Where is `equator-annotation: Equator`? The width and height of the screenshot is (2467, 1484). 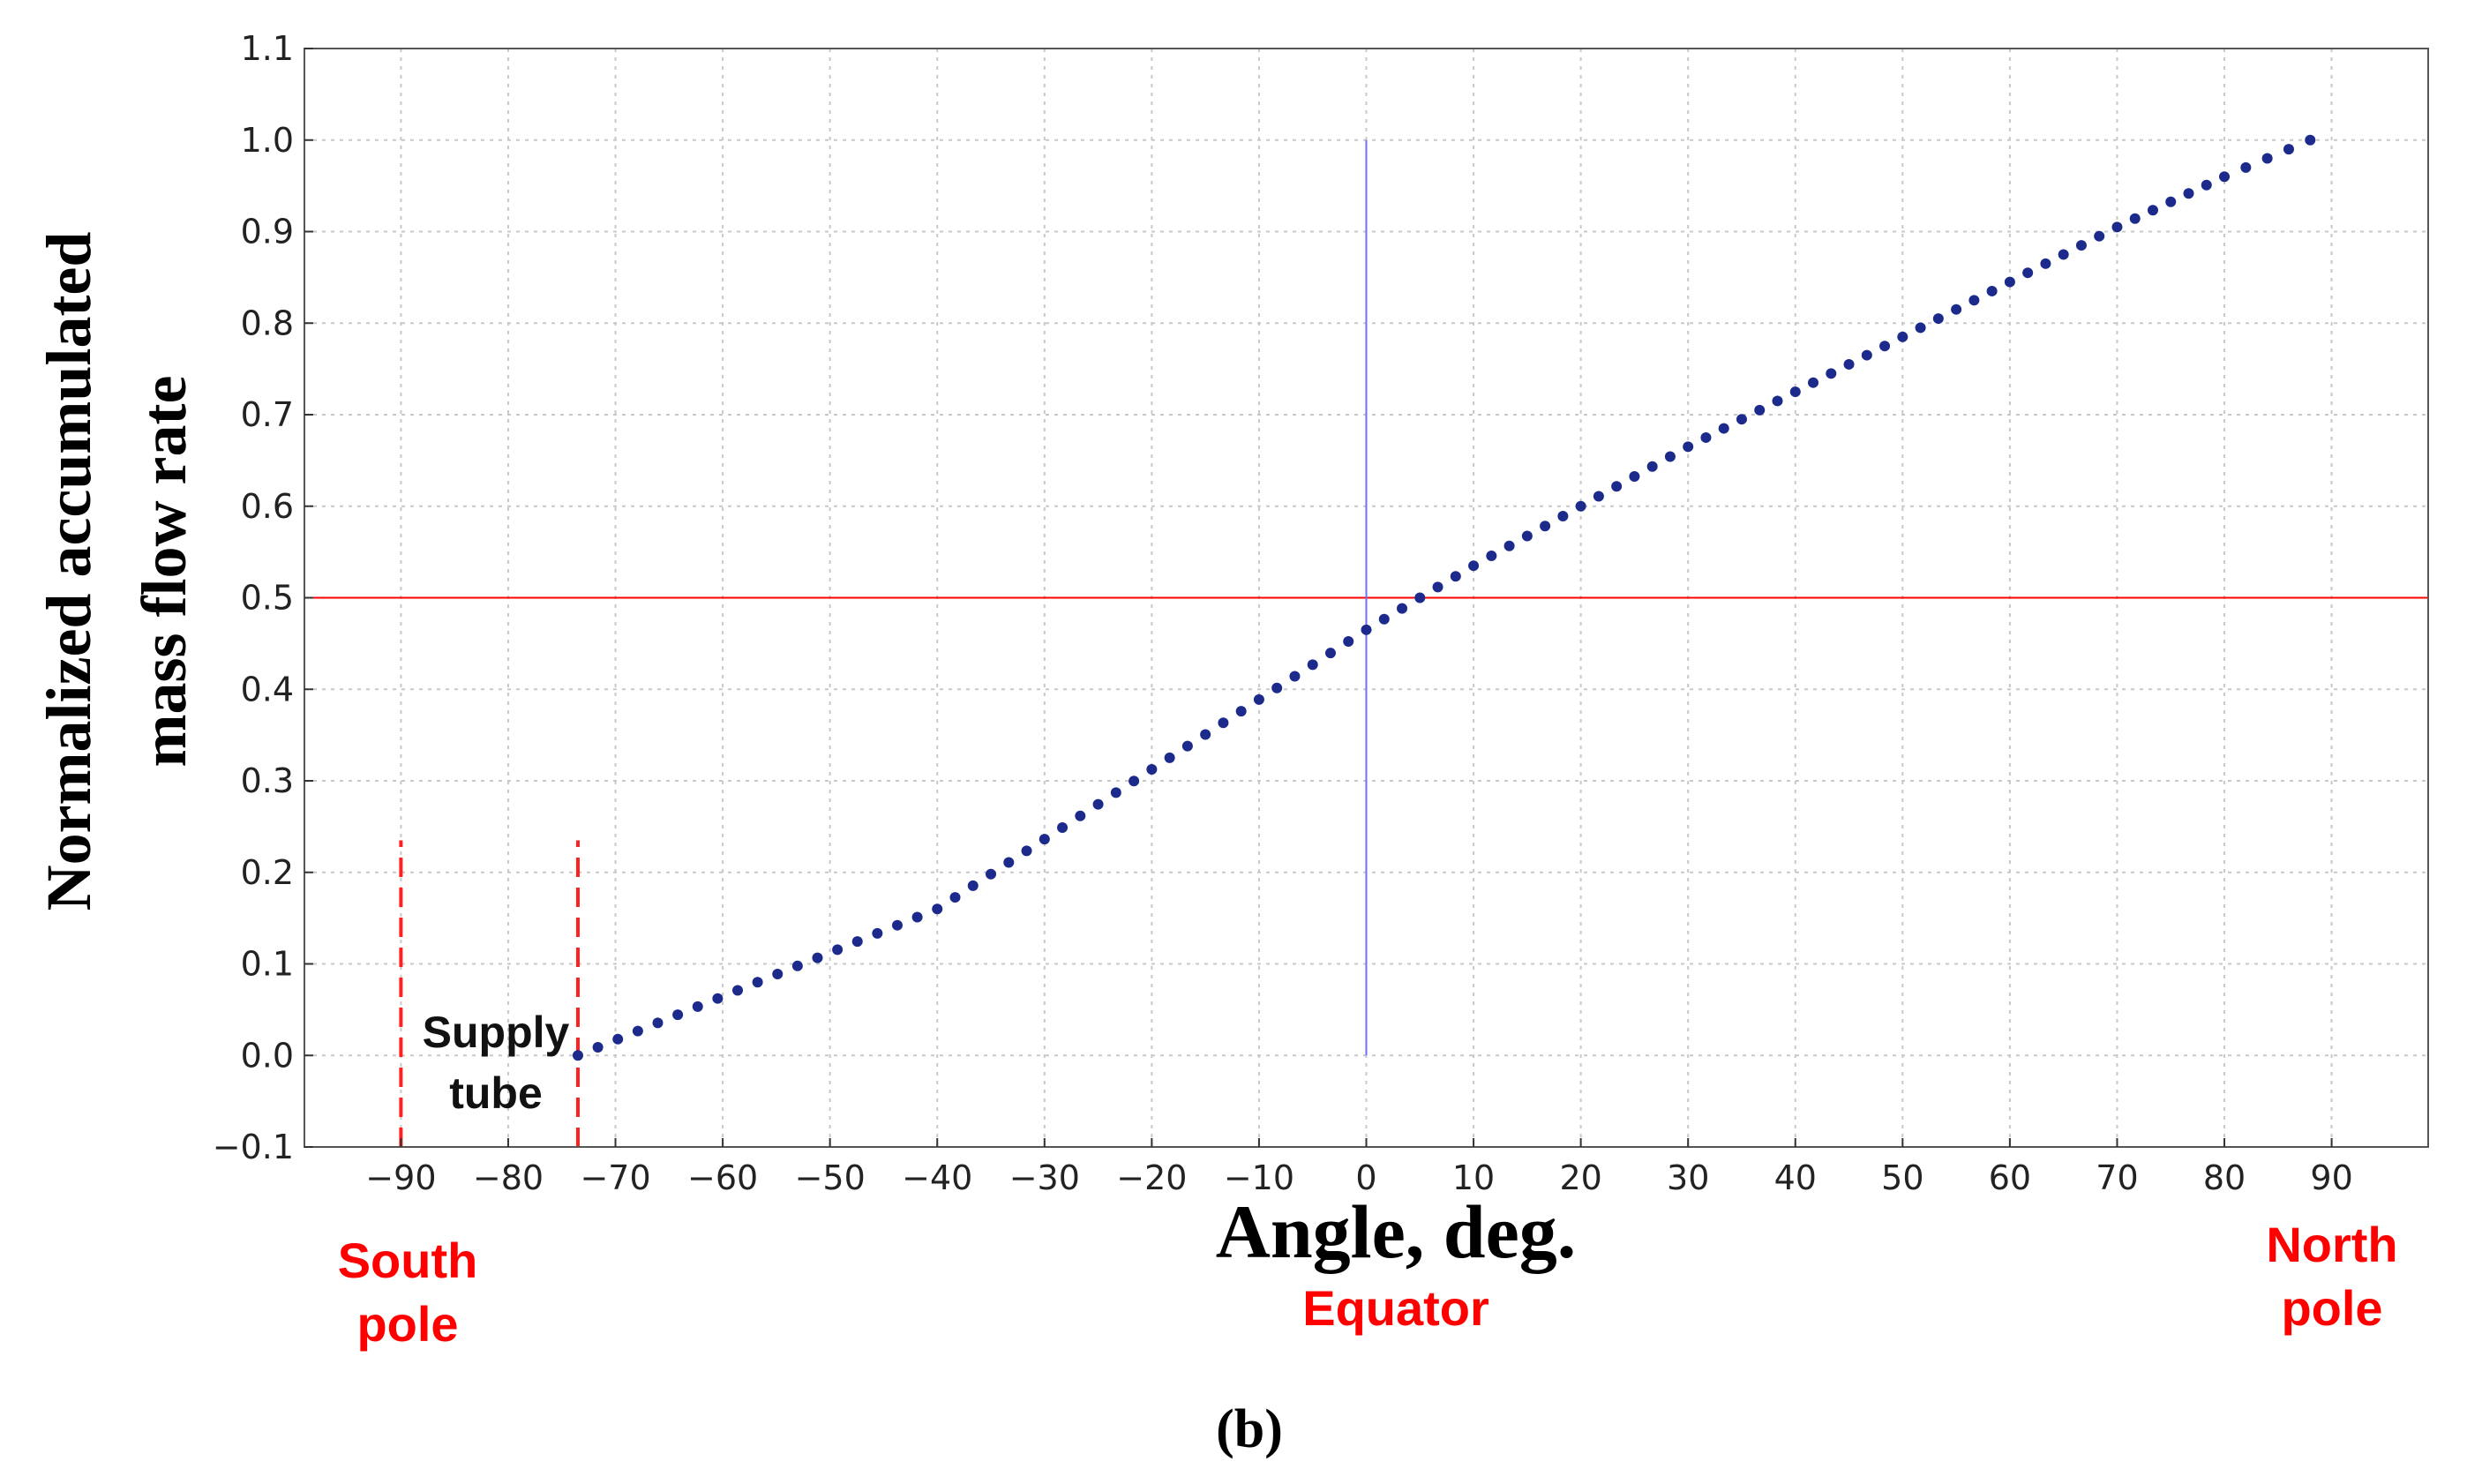 equator-annotation: Equator is located at coordinates (1395, 1308).